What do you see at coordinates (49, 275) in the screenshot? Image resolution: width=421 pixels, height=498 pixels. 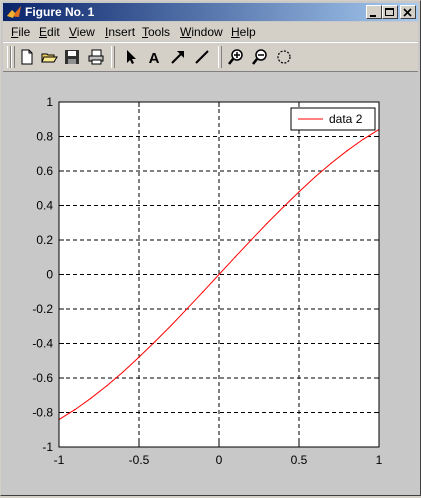 I see `y-tick-label: 0` at bounding box center [49, 275].